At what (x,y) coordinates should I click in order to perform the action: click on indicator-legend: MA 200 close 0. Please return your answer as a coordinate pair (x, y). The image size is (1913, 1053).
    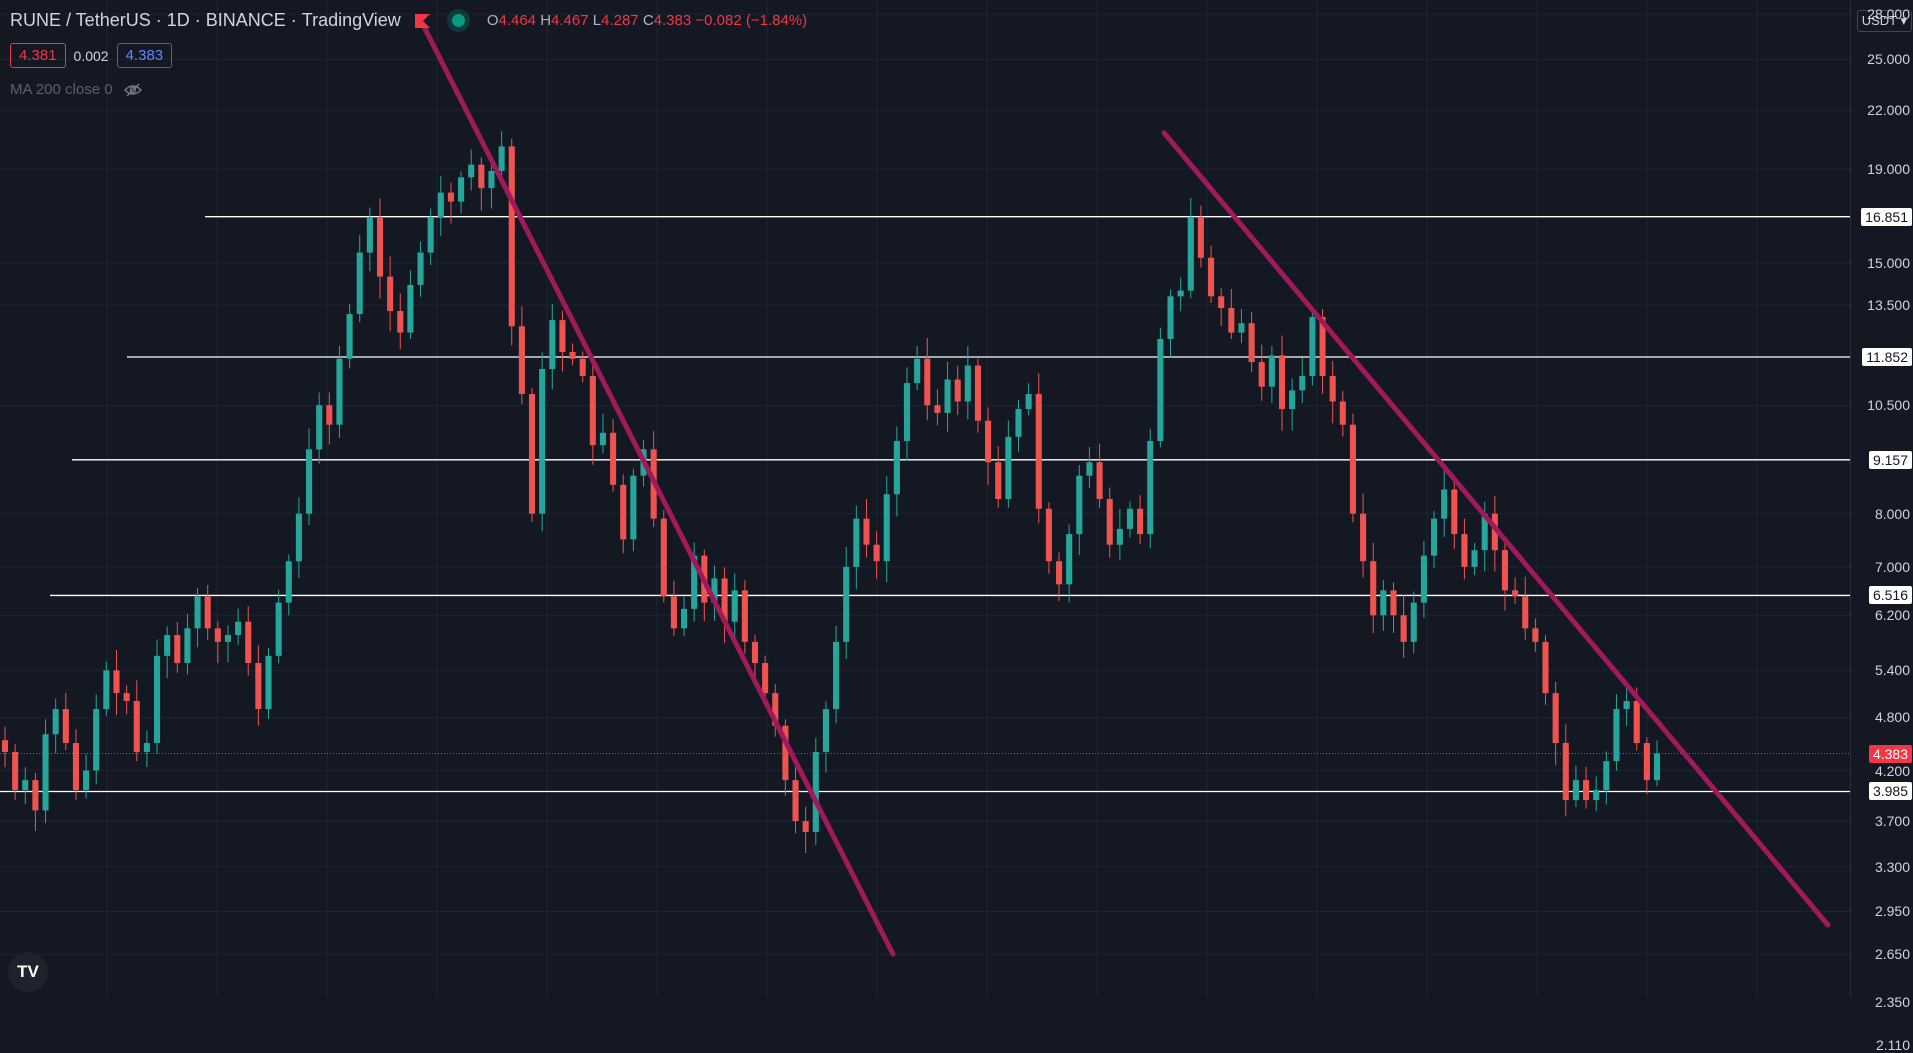
    Looking at the image, I should click on (76, 89).